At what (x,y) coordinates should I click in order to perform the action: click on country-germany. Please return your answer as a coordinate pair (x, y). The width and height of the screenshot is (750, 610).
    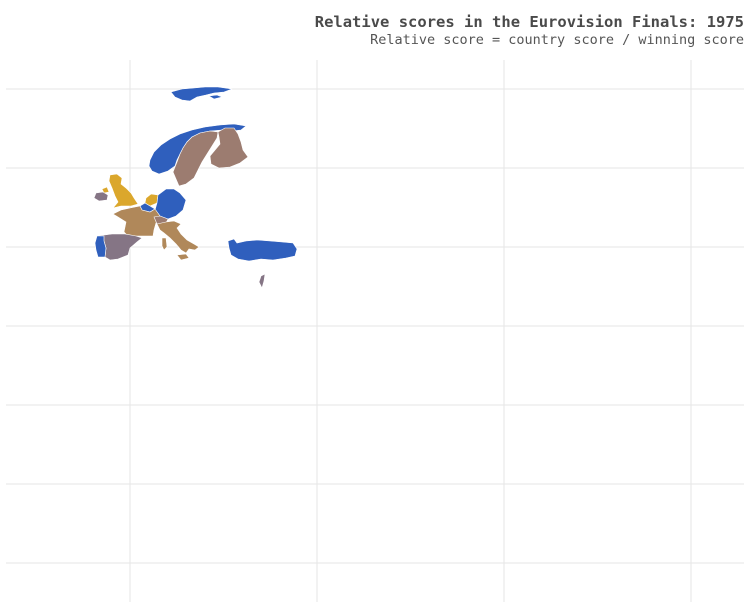
    Looking at the image, I should click on (170, 204).